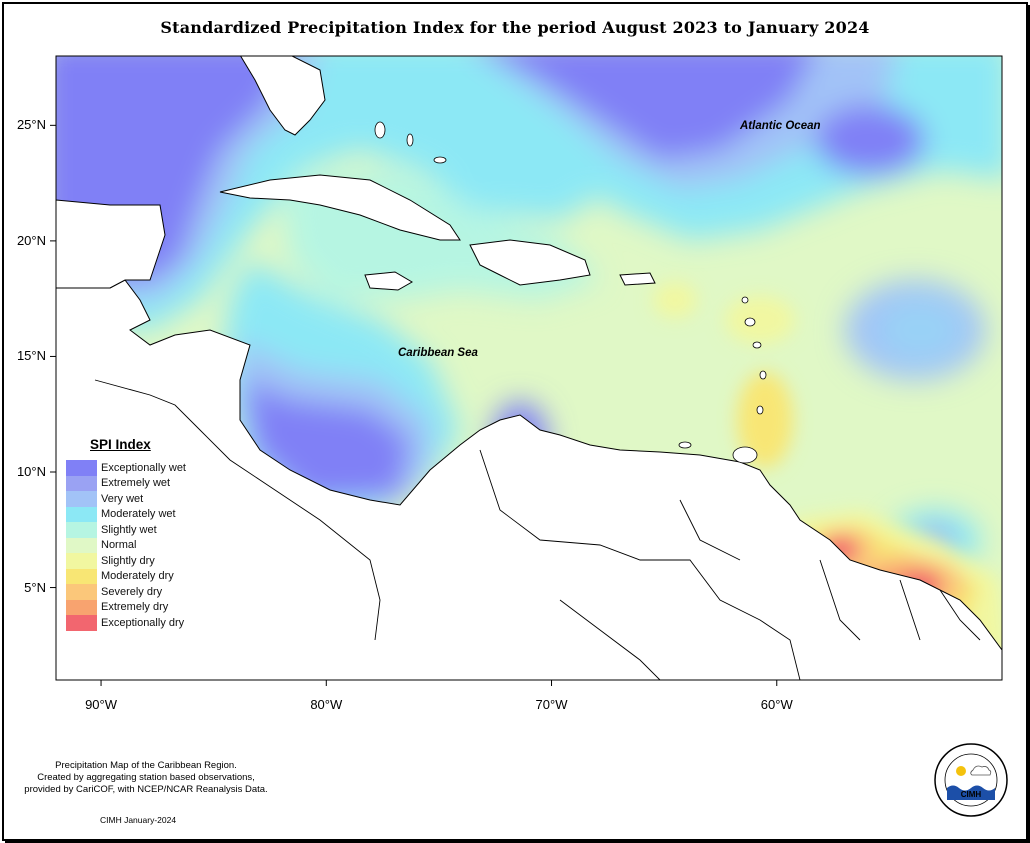  What do you see at coordinates (35, 587) in the screenshot?
I see `lat-tick-label: 5°N` at bounding box center [35, 587].